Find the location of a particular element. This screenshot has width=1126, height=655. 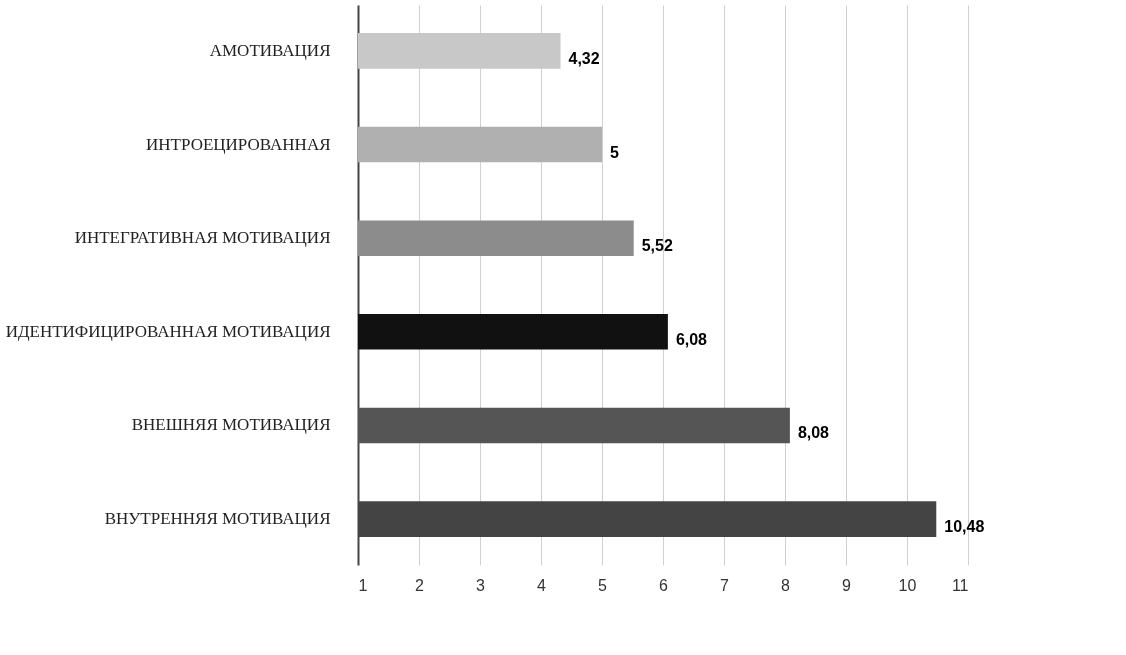

y-tick-label: ИНТРОЕЦИРОВАННАЯ is located at coordinates (238, 144).